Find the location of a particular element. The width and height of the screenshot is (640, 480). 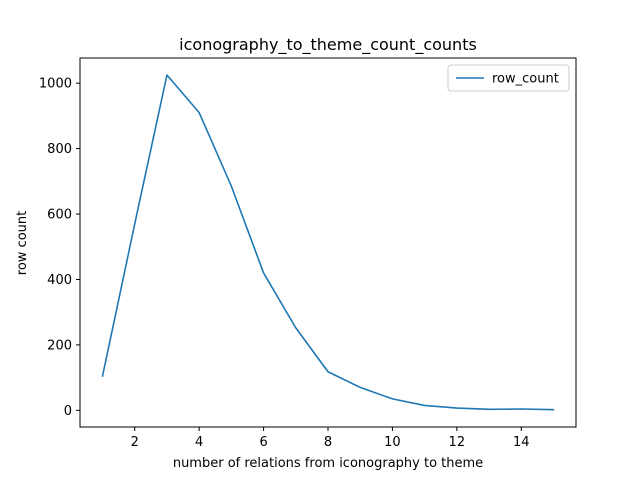

y-axis-label: row count is located at coordinates (22, 243).